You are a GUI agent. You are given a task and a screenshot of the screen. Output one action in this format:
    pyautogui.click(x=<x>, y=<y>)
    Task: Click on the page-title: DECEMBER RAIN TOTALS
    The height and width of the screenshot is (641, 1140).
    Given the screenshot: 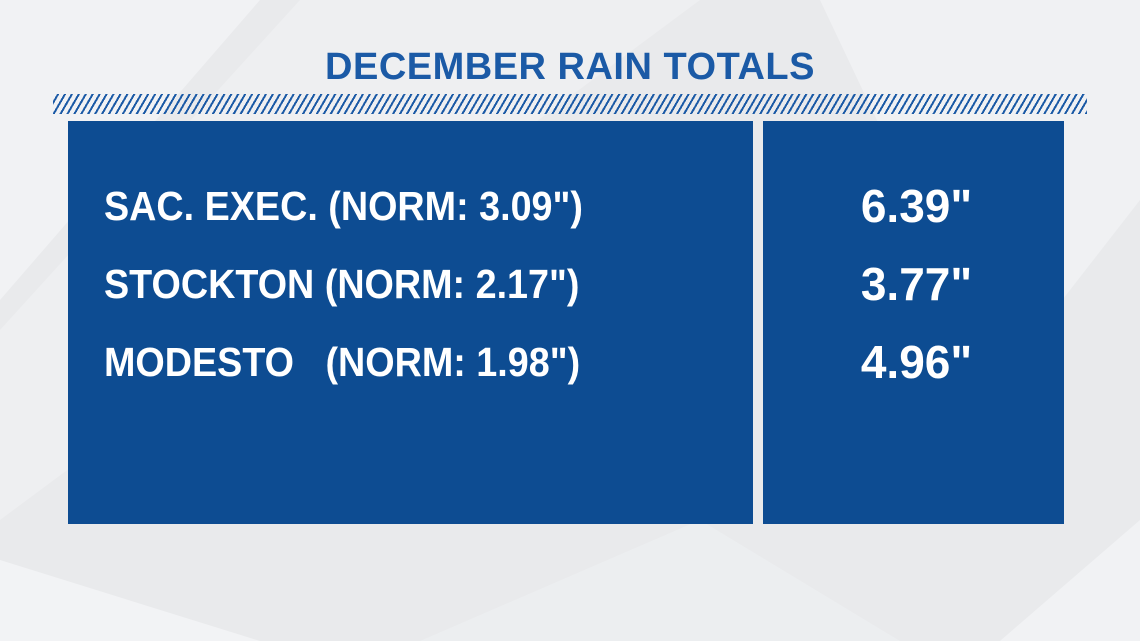 What is the action you would take?
    pyautogui.click(x=570, y=67)
    